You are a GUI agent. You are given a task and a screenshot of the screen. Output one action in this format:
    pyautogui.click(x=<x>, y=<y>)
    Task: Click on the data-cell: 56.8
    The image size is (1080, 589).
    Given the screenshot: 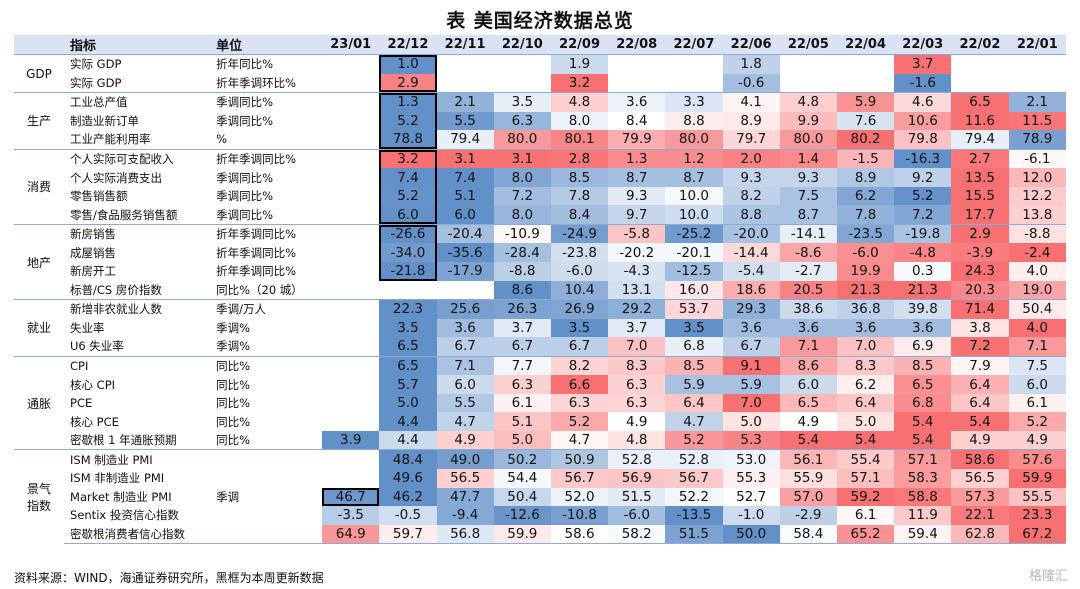 What is the action you would take?
    pyautogui.click(x=465, y=534)
    